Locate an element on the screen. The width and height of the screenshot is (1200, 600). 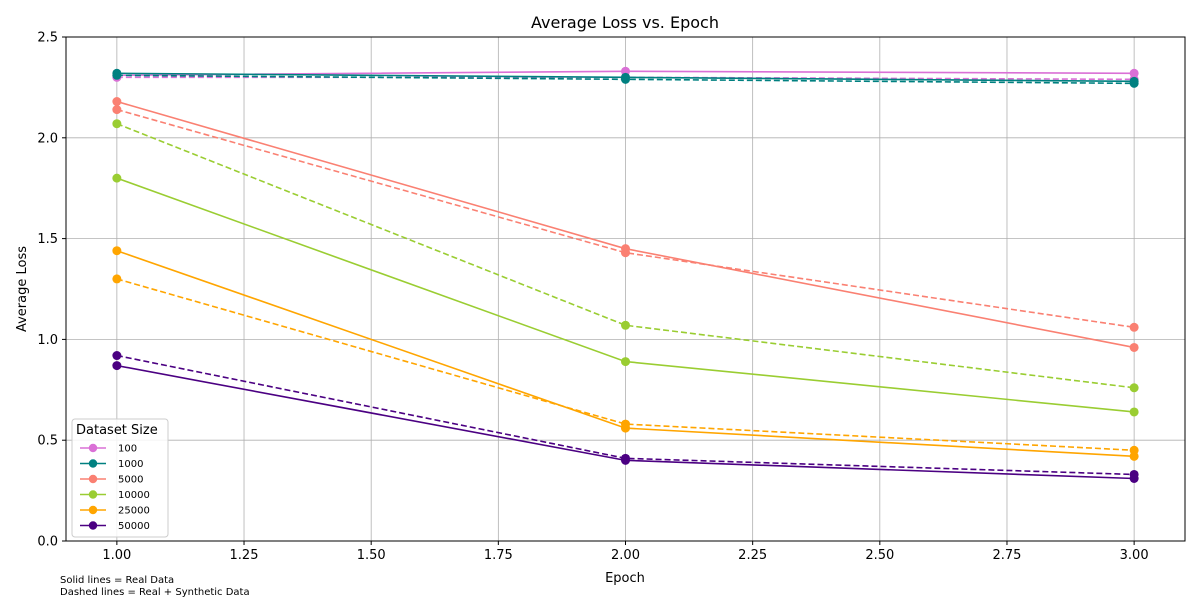
legend-entry-10000: 10000 is located at coordinates (134, 495).